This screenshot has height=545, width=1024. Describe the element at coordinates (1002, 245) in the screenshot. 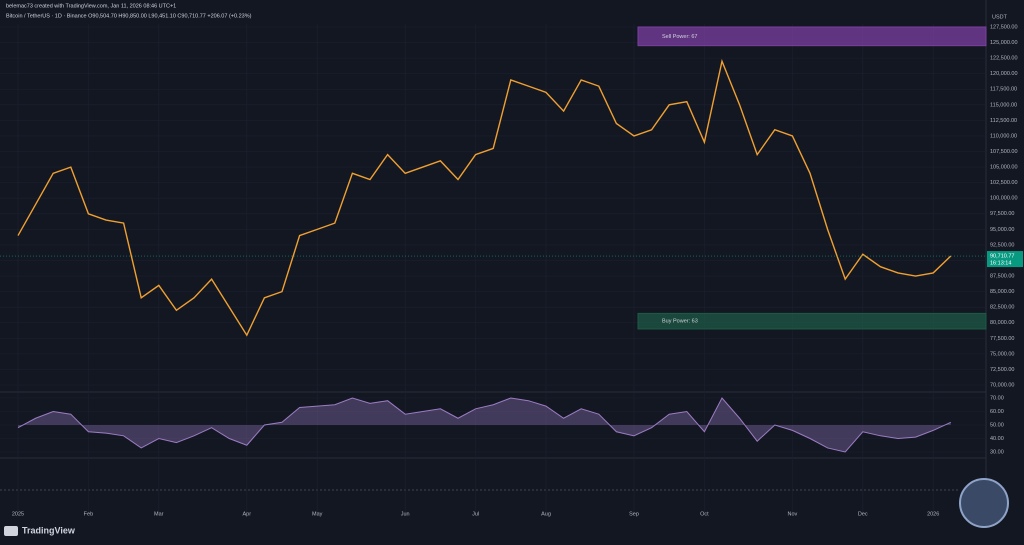

I see `y-tick-label: 92,500.00` at that location.